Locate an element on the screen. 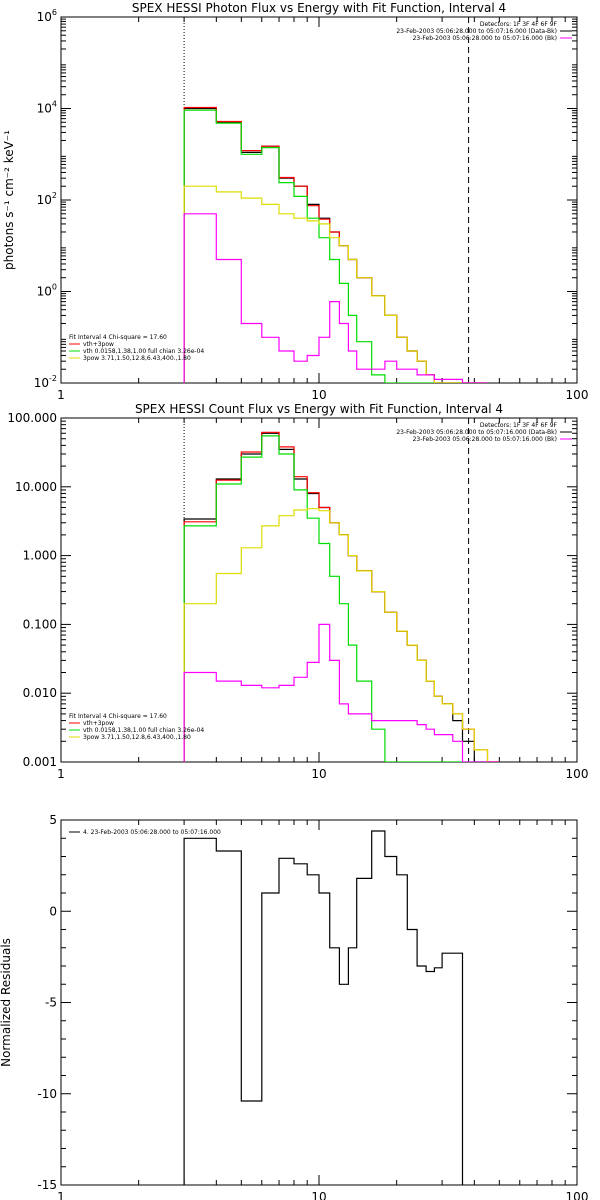 This screenshot has width=600, height=1200. photon-header-line-0: Detectors: 1F 3F 4F 6F 9F is located at coordinates (519, 24).